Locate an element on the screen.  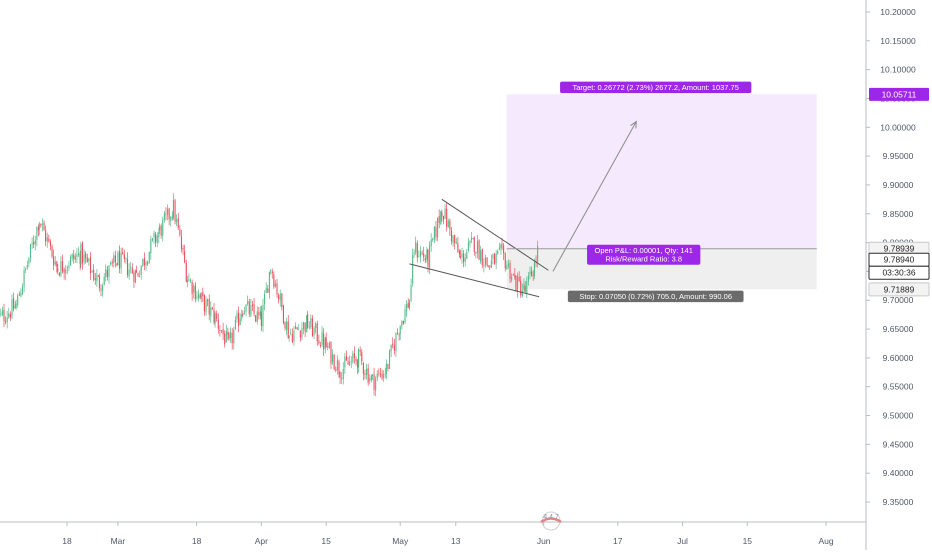
wedge-lower-trendline is located at coordinates (474, 280).